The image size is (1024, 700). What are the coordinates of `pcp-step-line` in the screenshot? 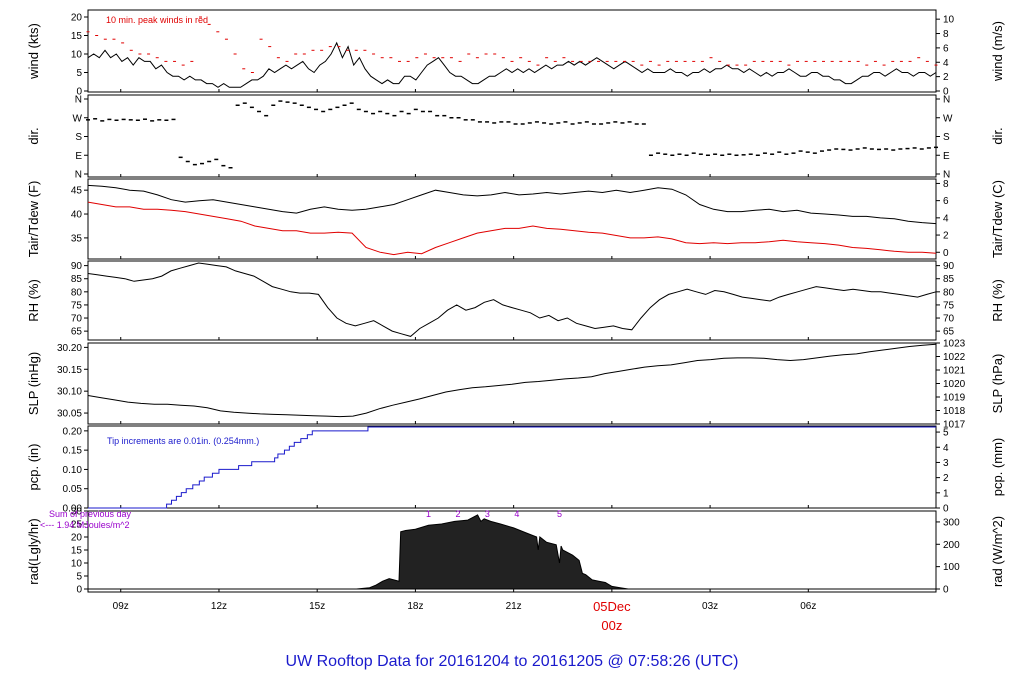 It's located at (512, 467).